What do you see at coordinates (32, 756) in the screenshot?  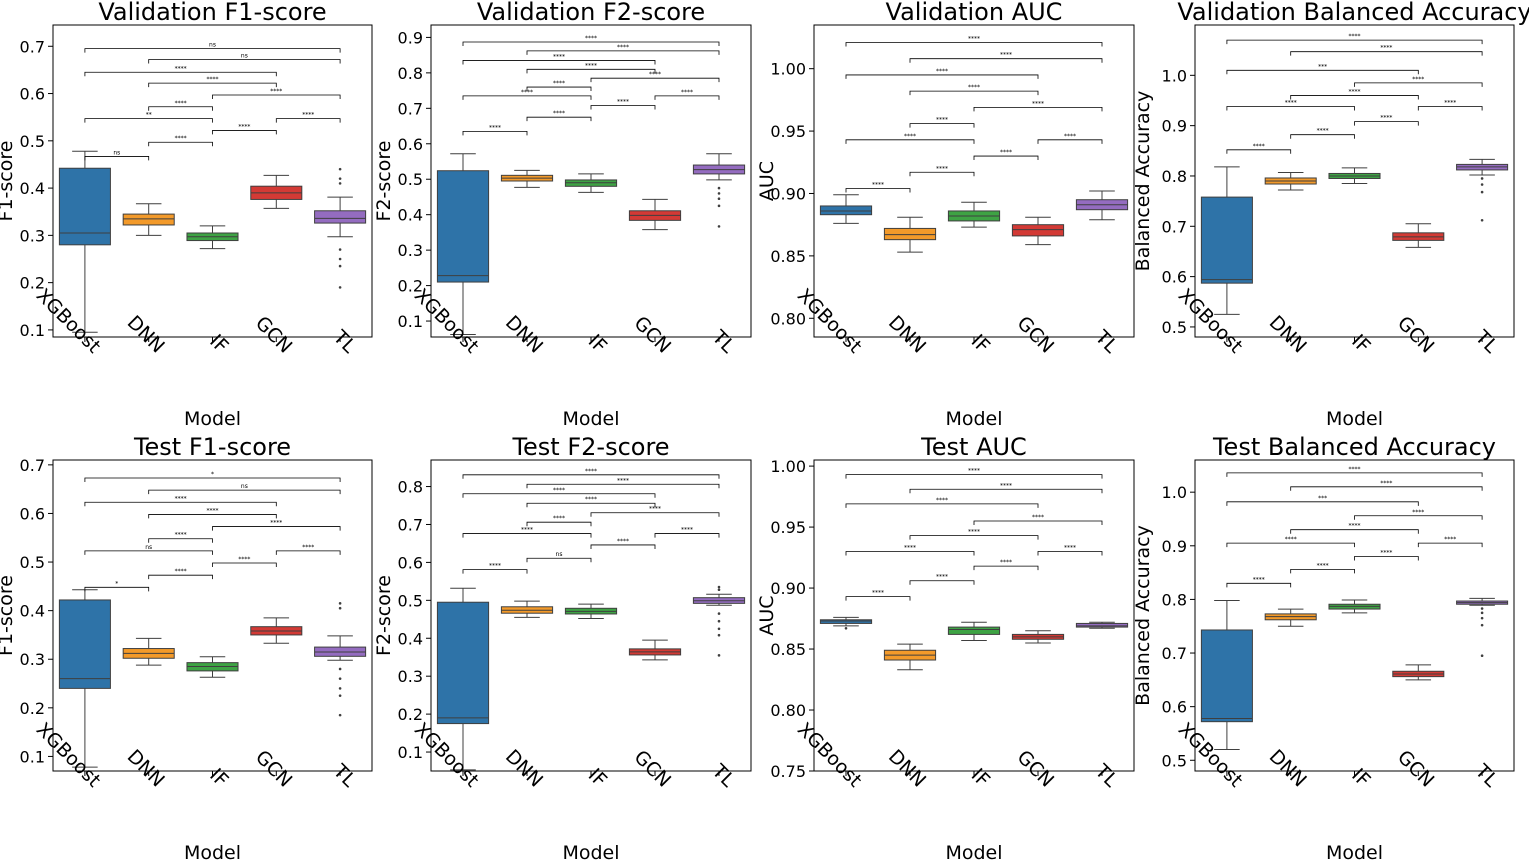 I see `y-tick-label: 0.1` at bounding box center [32, 756].